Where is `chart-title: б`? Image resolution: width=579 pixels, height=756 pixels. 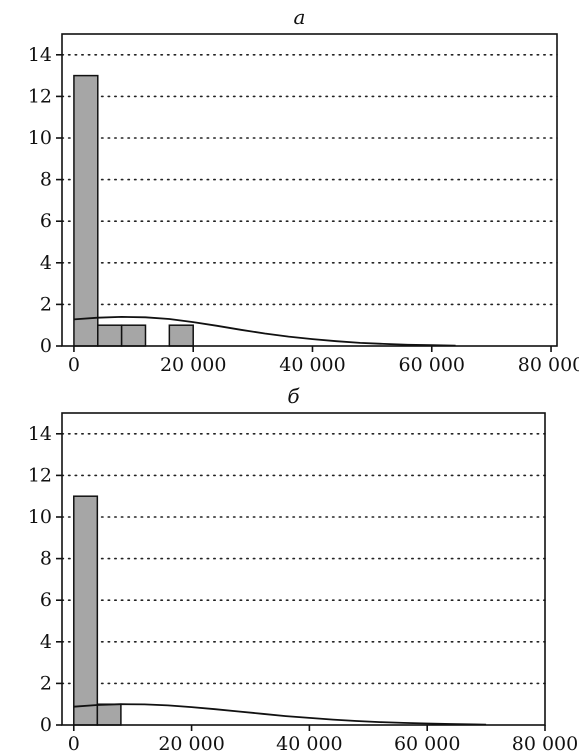
chart-title: б is located at coordinates (293, 396).